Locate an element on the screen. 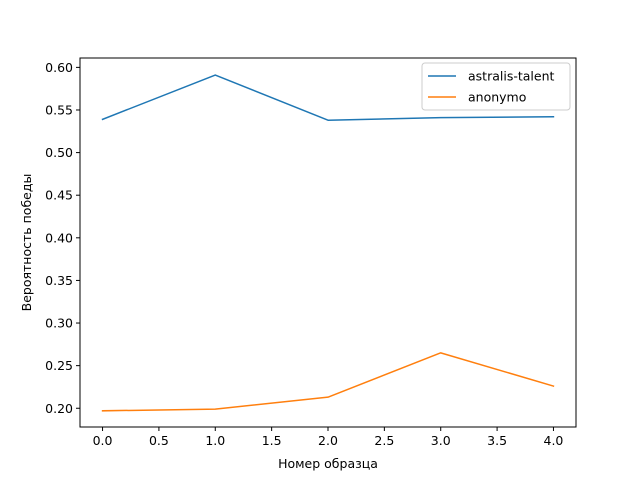 The height and width of the screenshot is (484, 640). x-tick-label: 0.5 is located at coordinates (159, 440).